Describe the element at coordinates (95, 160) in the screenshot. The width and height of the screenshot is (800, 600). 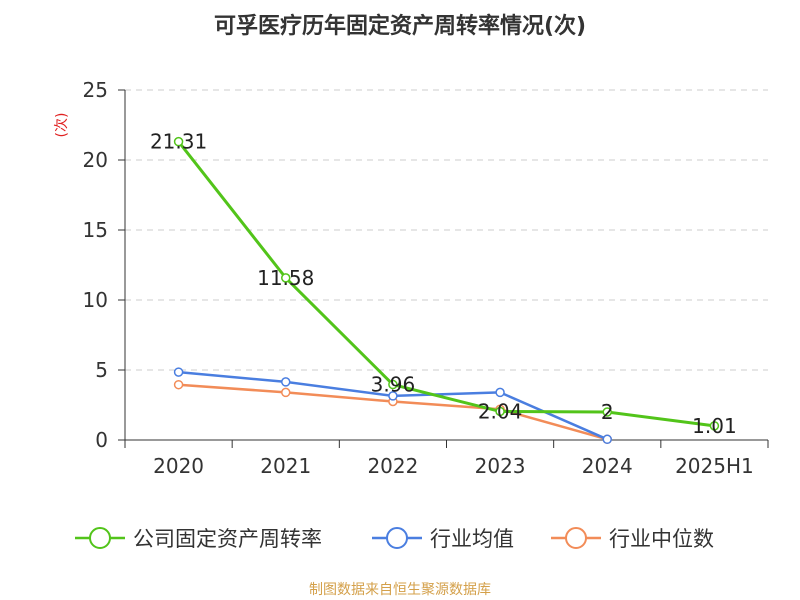
I see `y-tick-label: 20` at that location.